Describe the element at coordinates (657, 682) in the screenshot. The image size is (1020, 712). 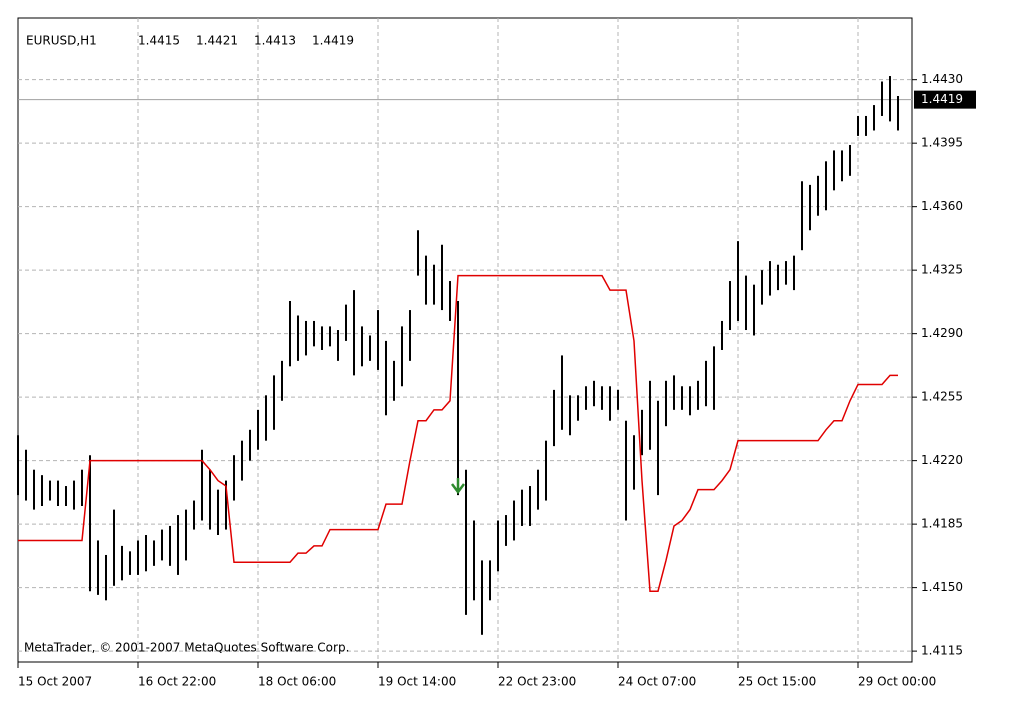
I see `x-tick-label: 24 Oct 07:00` at that location.